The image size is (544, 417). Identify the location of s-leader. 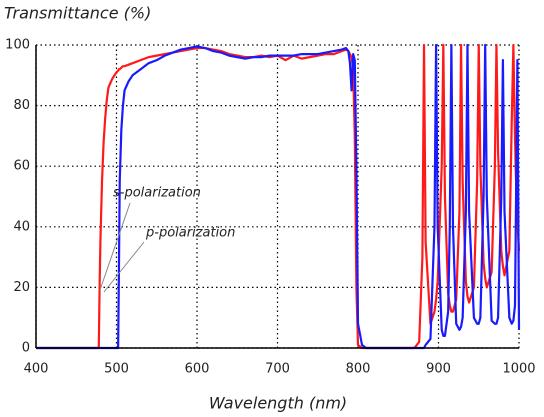
(115, 246).